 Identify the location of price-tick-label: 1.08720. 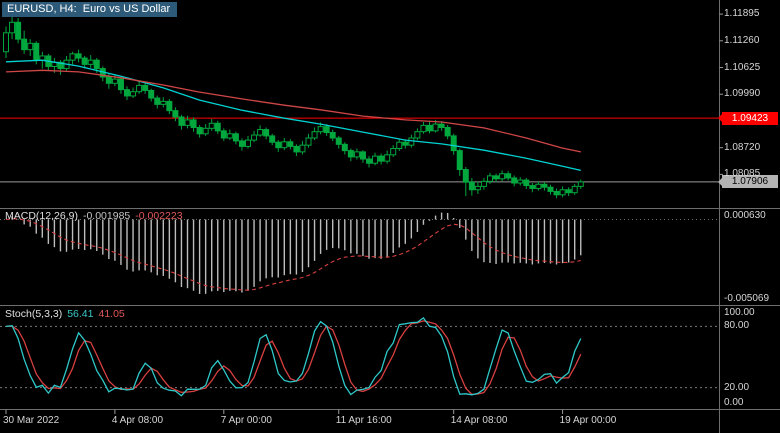
(742, 147).